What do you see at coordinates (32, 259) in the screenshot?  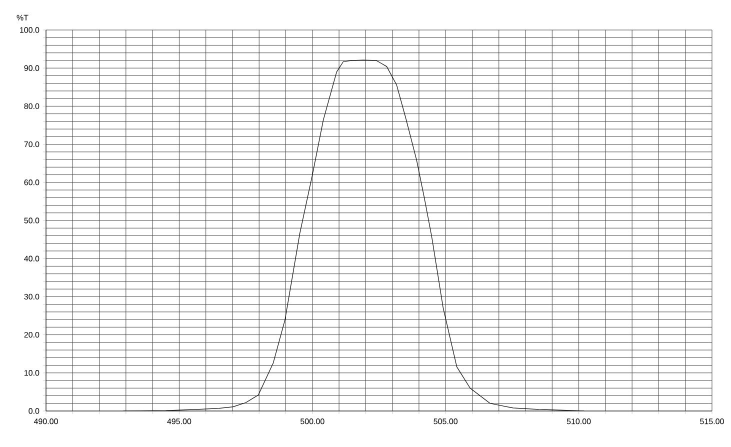 I see `y-tick-label: 40.0` at bounding box center [32, 259].